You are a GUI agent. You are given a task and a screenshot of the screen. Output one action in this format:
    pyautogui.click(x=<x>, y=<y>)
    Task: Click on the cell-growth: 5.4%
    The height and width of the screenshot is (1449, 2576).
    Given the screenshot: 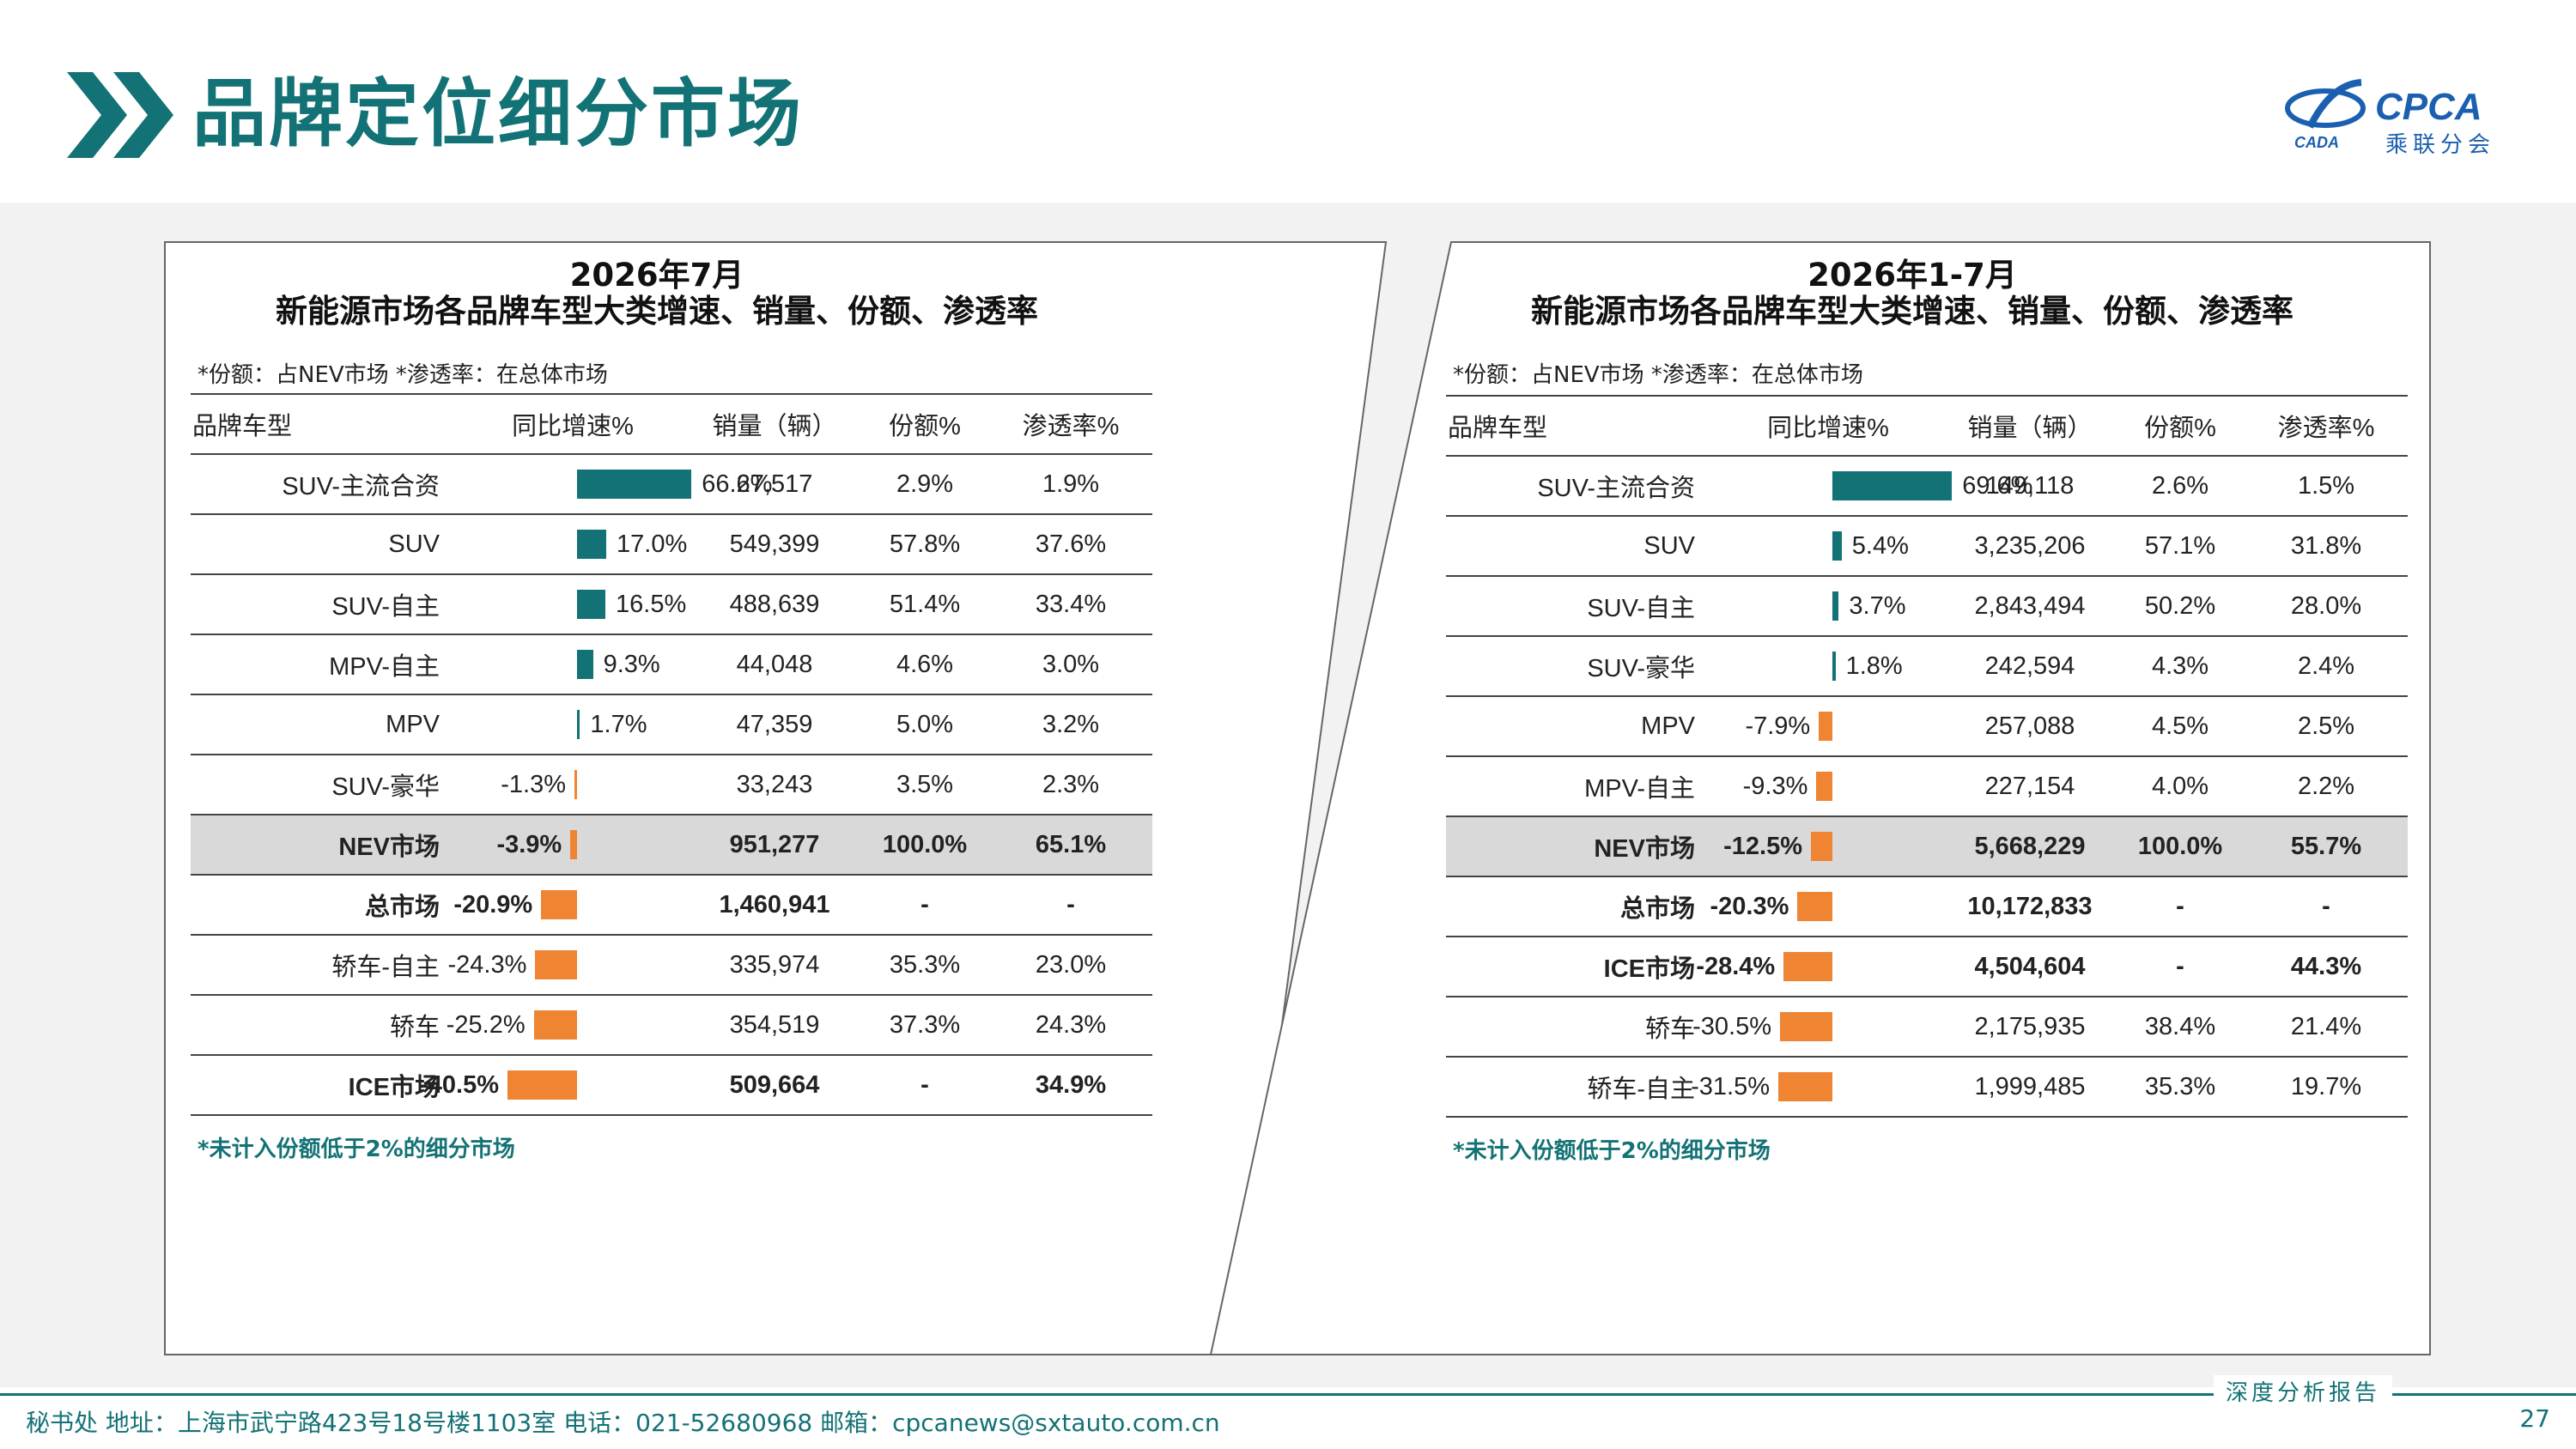 What is the action you would take?
    pyautogui.click(x=1828, y=546)
    